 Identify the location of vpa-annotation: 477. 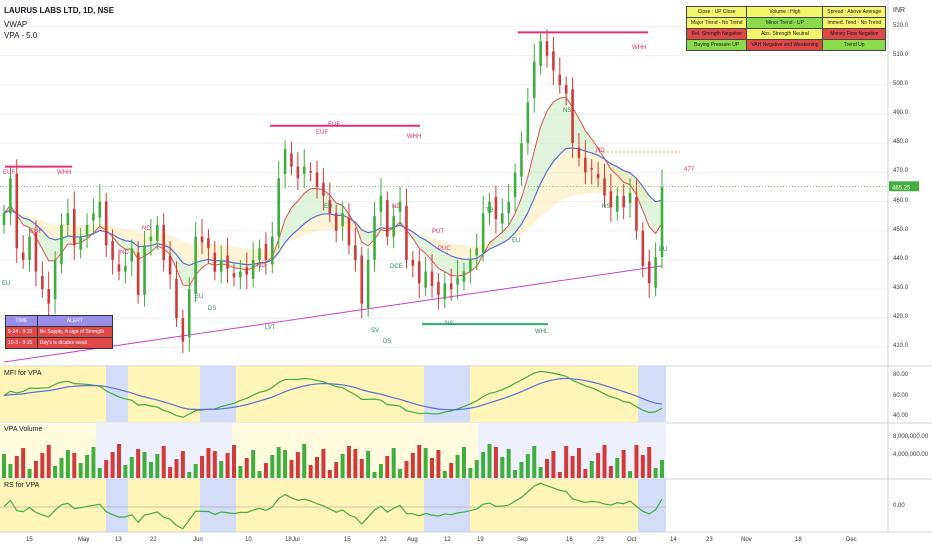
(689, 170).